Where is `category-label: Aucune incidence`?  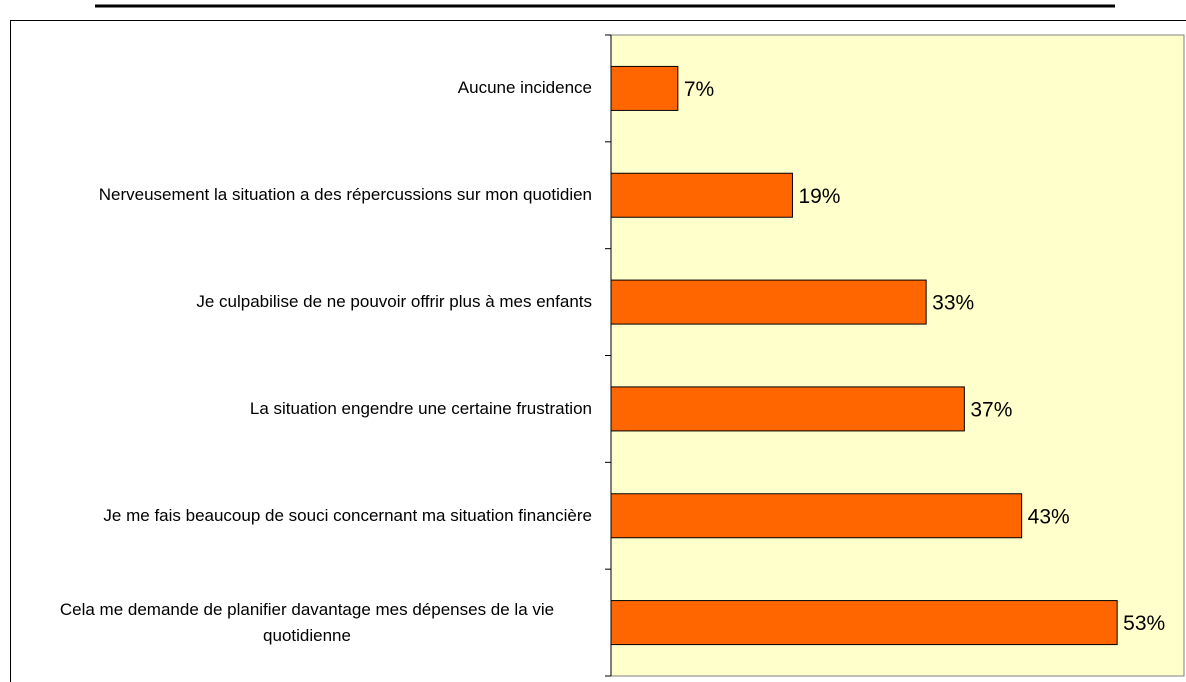 category-label: Aucune incidence is located at coordinates (524, 88).